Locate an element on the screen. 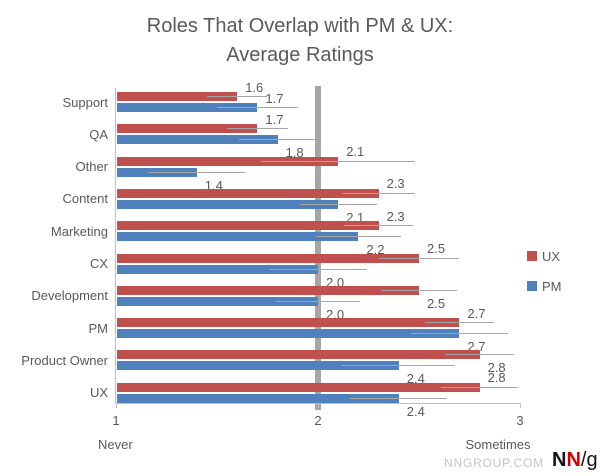  bar-value-label: 1.6 is located at coordinates (254, 87).